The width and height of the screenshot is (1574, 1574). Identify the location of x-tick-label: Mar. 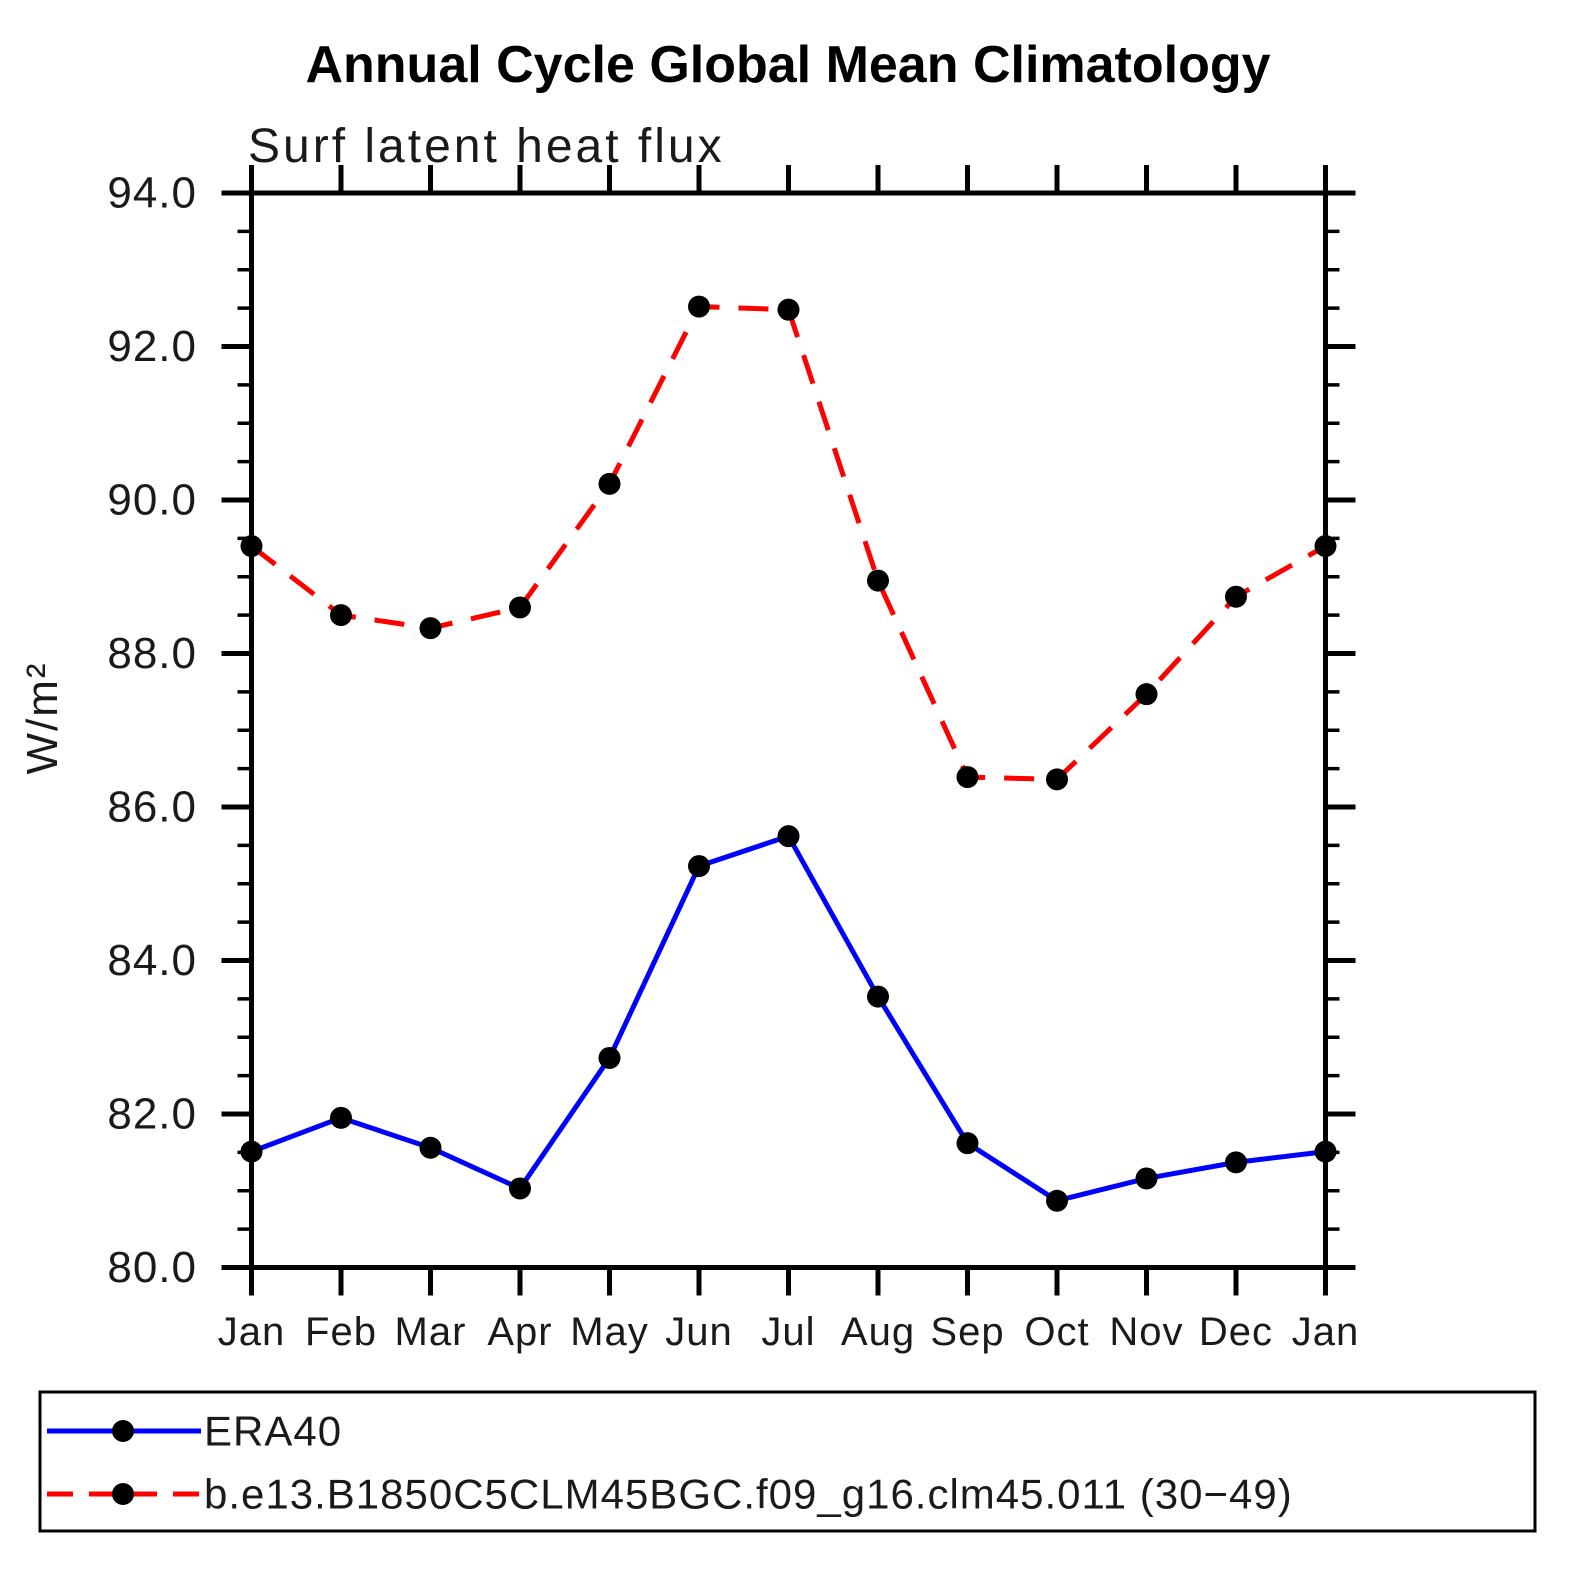
(431, 1332).